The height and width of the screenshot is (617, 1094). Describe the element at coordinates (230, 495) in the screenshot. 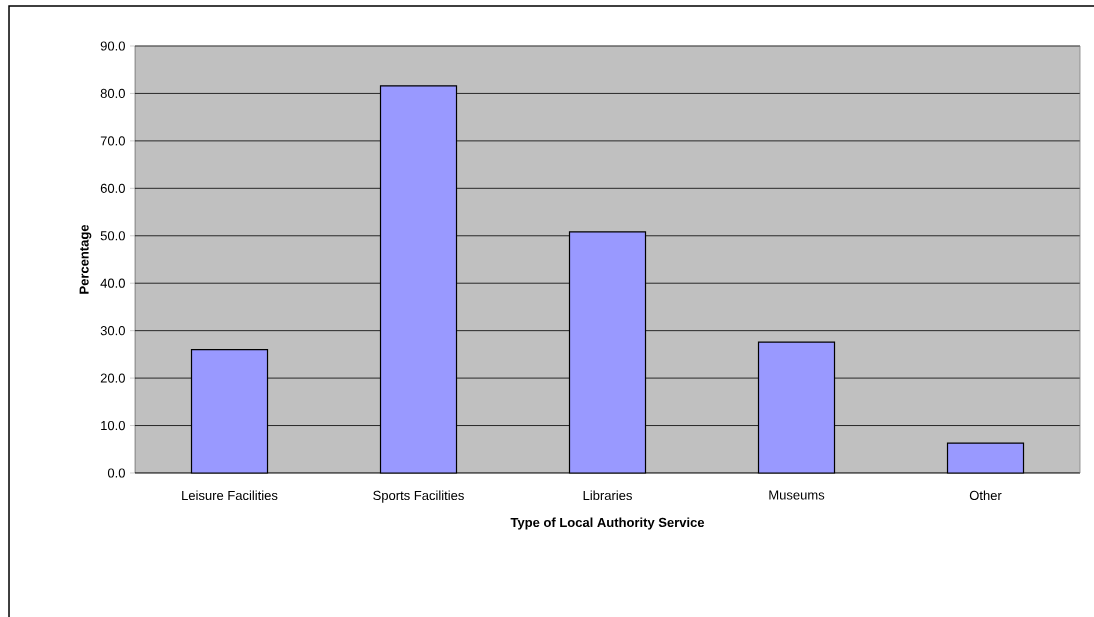

I see `x-tick-label: Leisure Facilities` at that location.